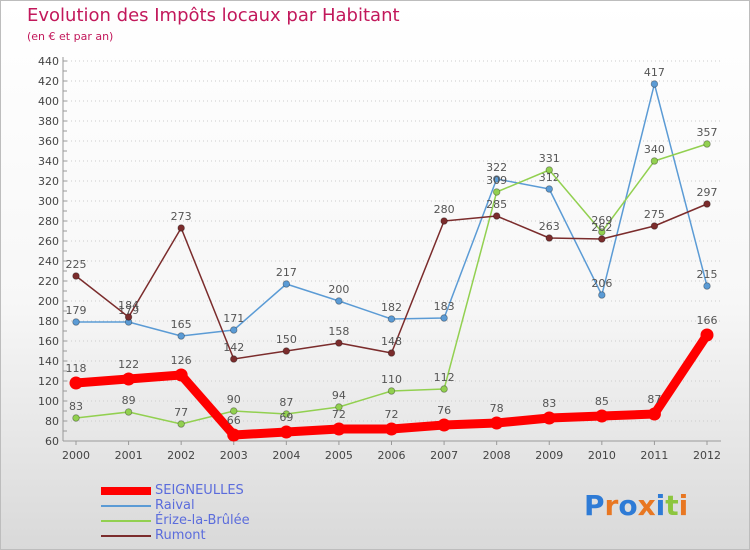  Describe the element at coordinates (48, 161) in the screenshot. I see `y-tick-label: 340` at that location.